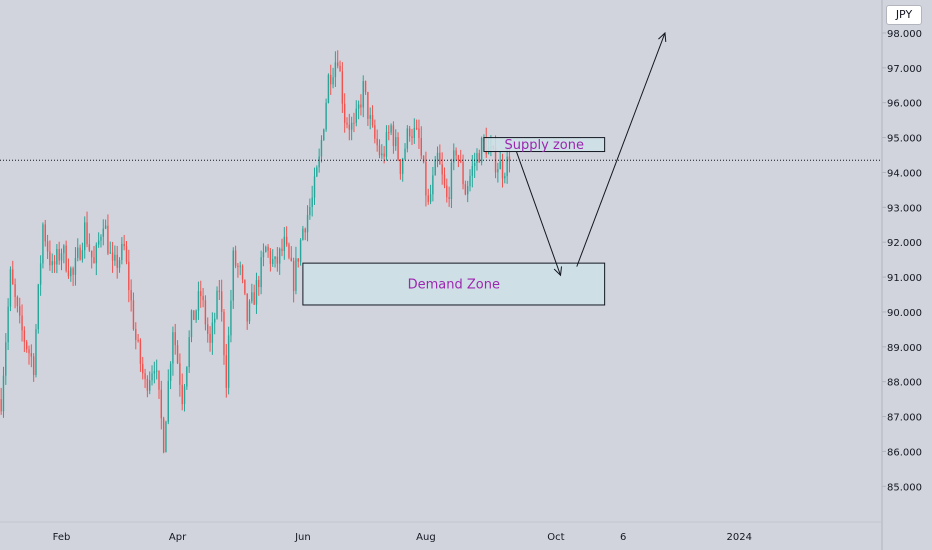 The image size is (932, 550). What do you see at coordinates (621, 149) in the screenshot?
I see `up-arrow-line` at bounding box center [621, 149].